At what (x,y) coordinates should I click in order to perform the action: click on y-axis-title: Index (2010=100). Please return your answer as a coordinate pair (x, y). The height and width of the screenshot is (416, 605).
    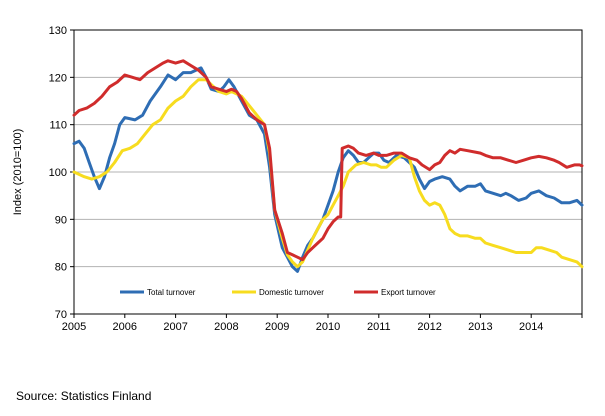
    Looking at the image, I should click on (18, 172).